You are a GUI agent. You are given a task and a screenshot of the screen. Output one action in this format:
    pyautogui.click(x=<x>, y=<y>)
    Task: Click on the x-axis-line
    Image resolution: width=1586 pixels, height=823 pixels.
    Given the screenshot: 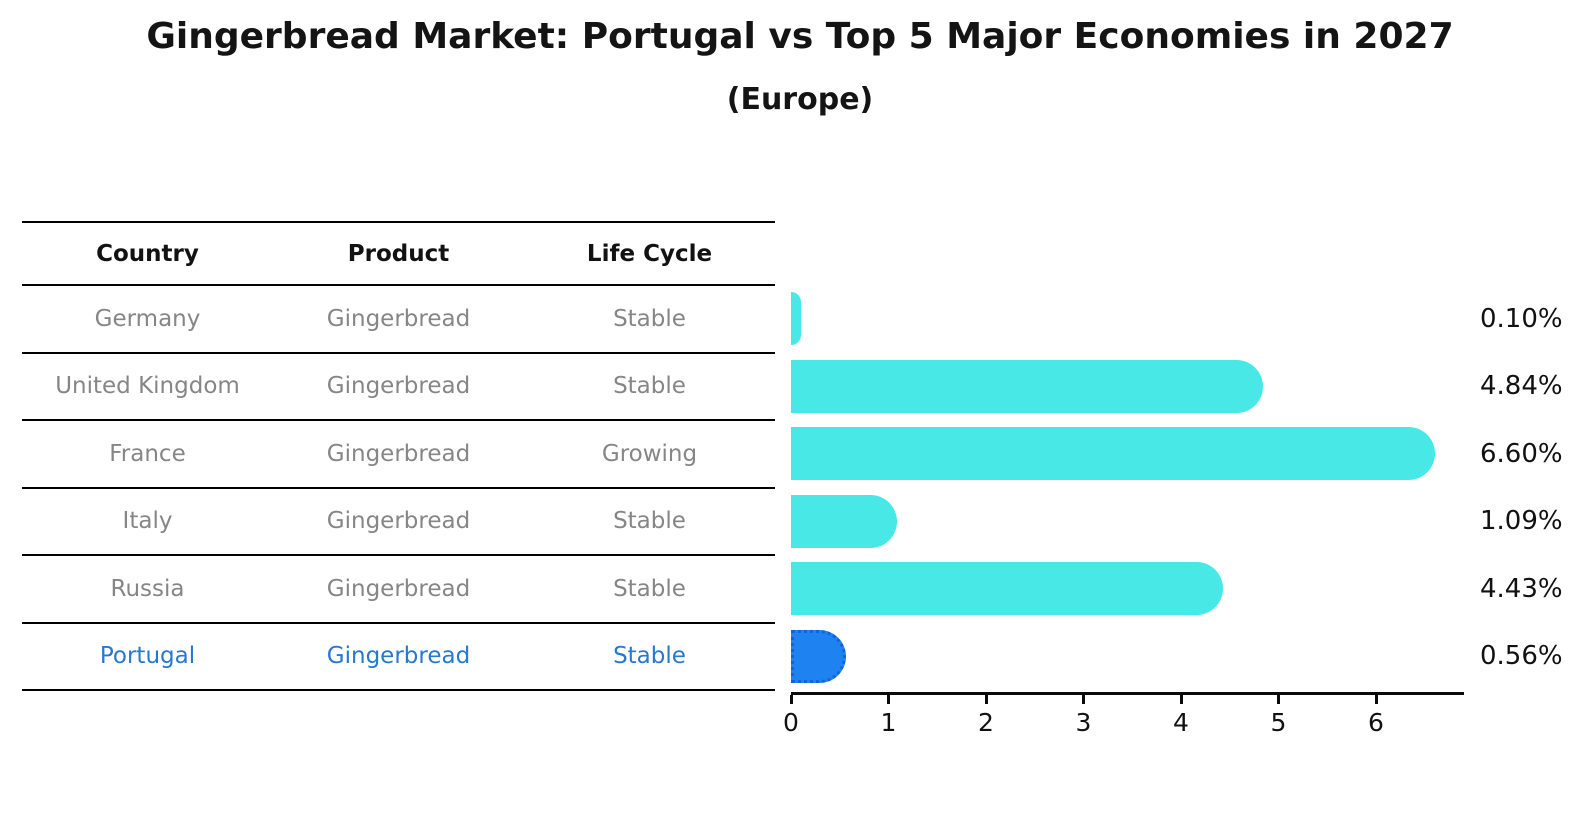 What is the action you would take?
    pyautogui.click(x=1127, y=693)
    